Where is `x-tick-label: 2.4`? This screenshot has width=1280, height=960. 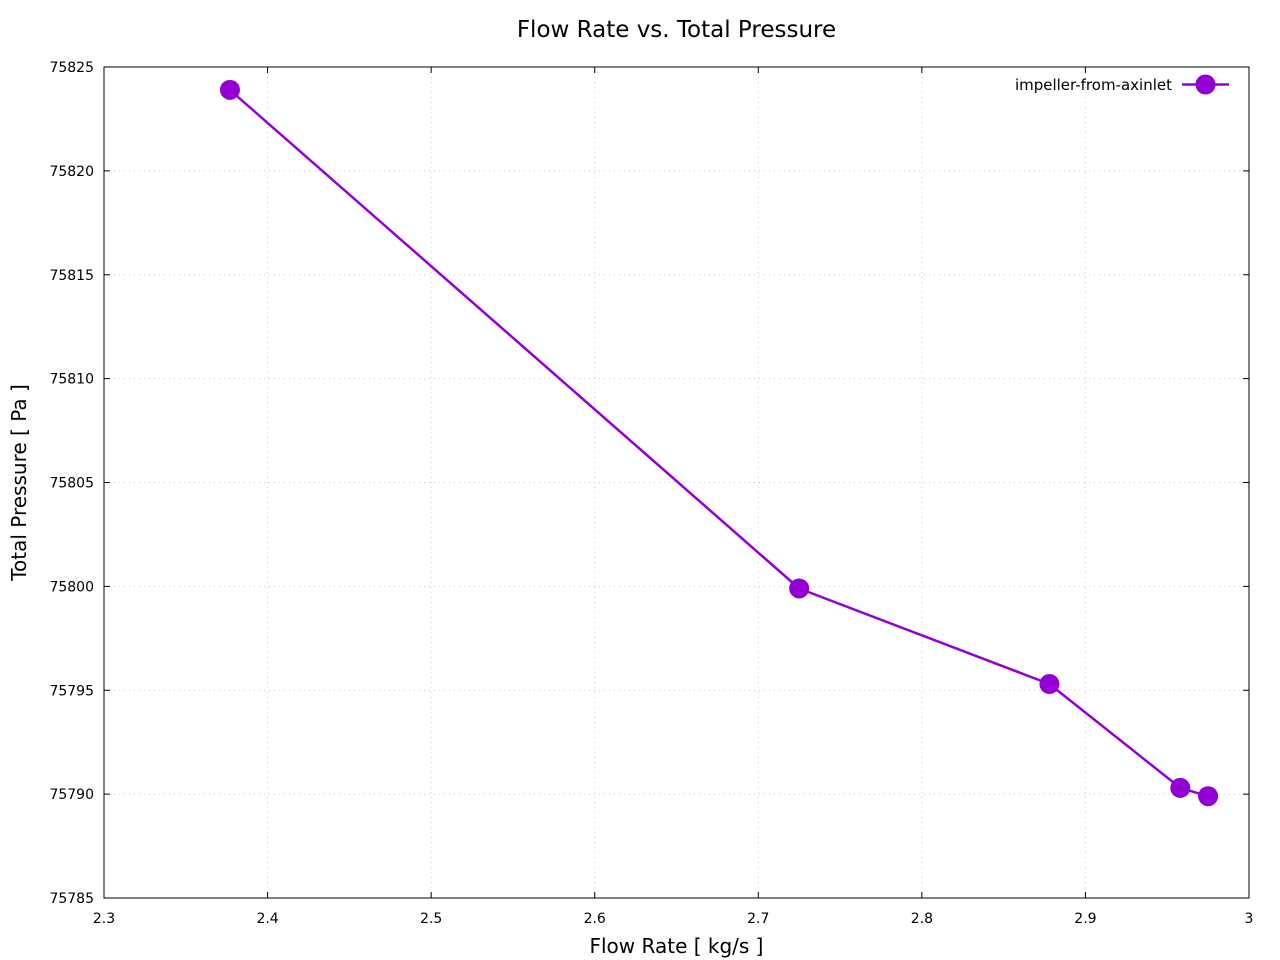 x-tick-label: 2.4 is located at coordinates (267, 919).